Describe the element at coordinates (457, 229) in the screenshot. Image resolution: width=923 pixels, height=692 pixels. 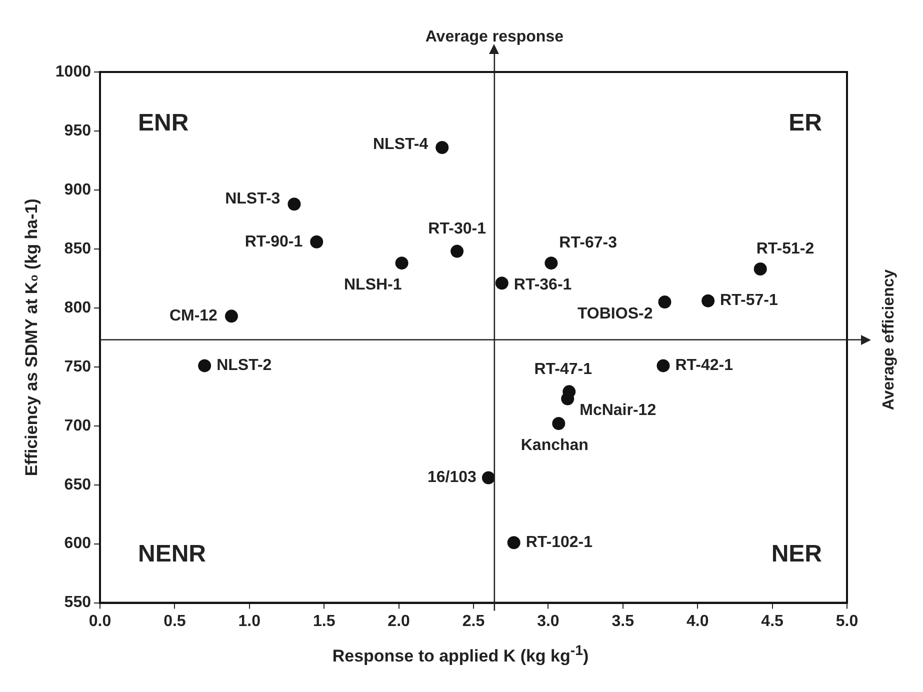
I see `annotation: RT-30-1` at that location.